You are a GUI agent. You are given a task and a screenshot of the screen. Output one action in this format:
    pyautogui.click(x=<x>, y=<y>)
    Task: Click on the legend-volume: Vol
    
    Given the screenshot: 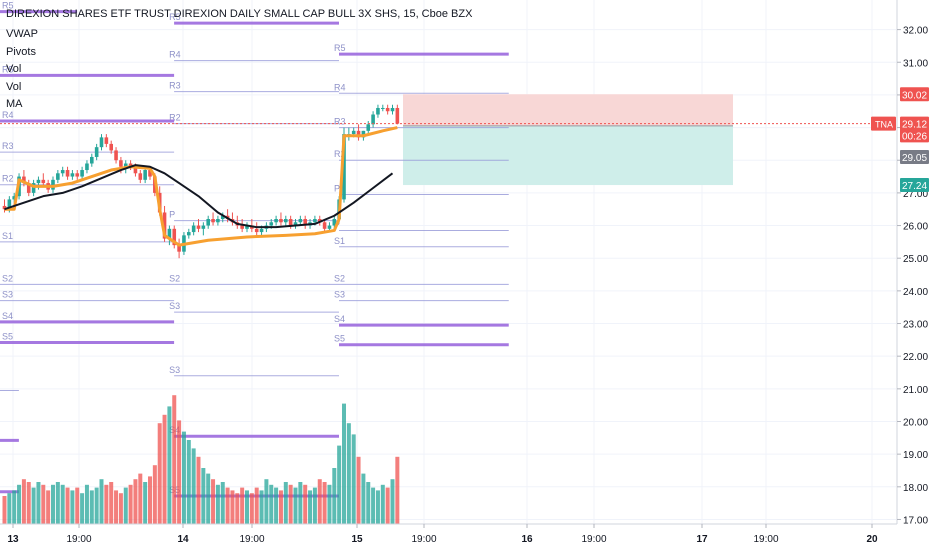 What is the action you would take?
    pyautogui.click(x=14, y=69)
    